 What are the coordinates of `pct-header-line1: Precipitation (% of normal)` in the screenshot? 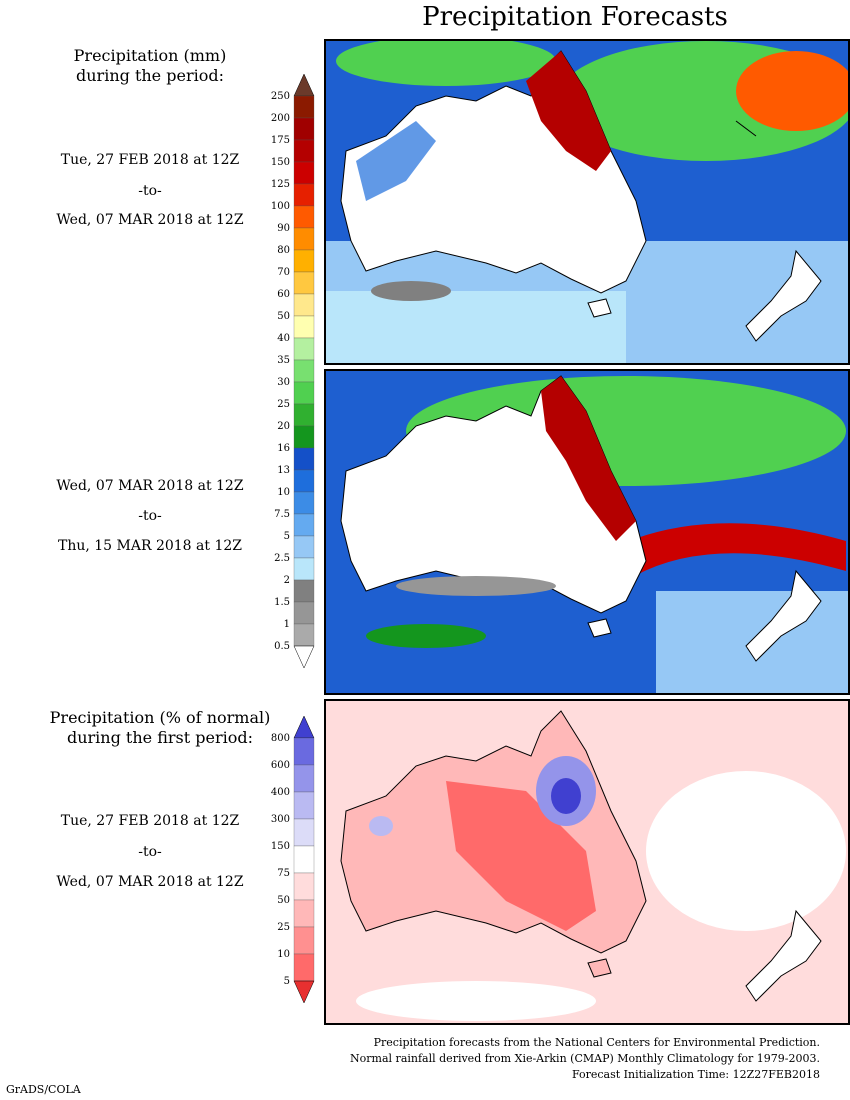 It's located at (160, 717).